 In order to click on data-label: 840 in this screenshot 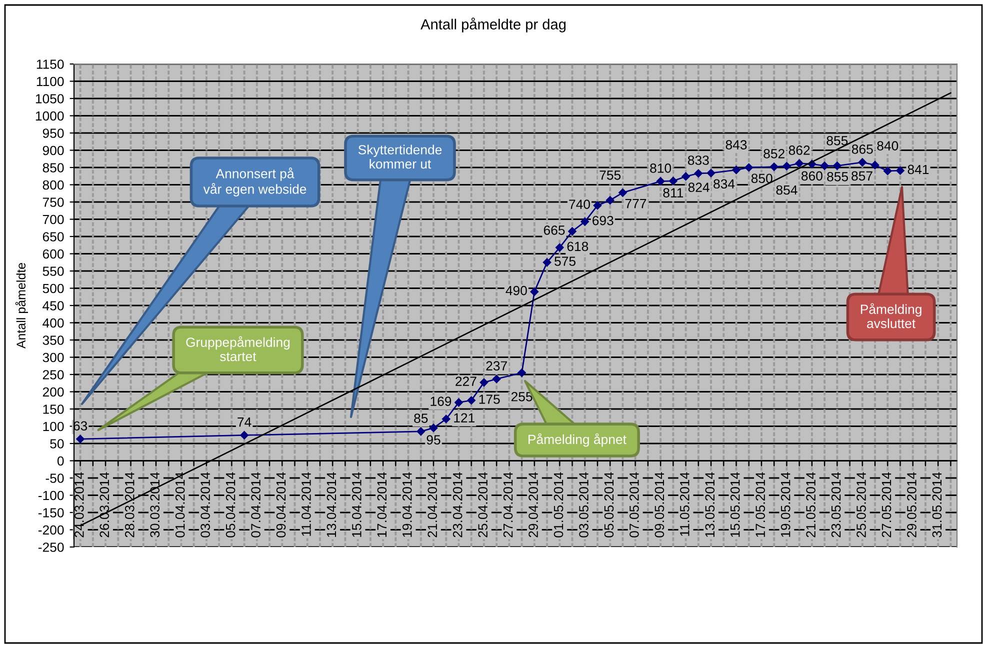, I will do `click(887, 145)`.